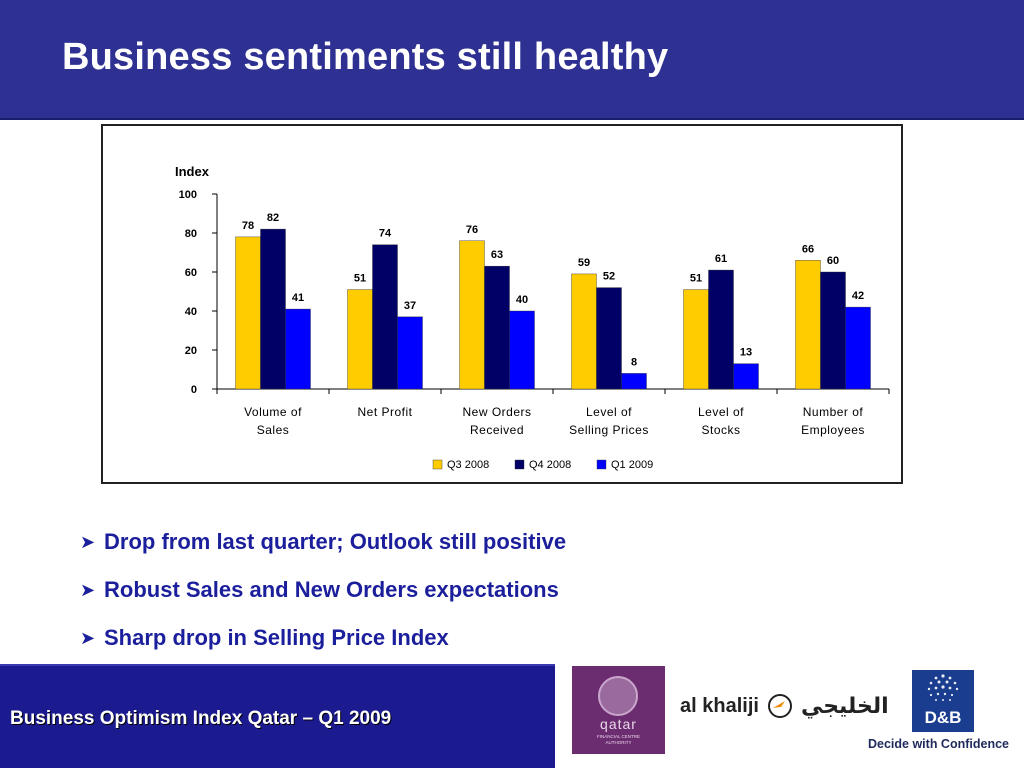 The width and height of the screenshot is (1024, 768). What do you see at coordinates (410, 306) in the screenshot?
I see `bar-data-label: 37` at bounding box center [410, 306].